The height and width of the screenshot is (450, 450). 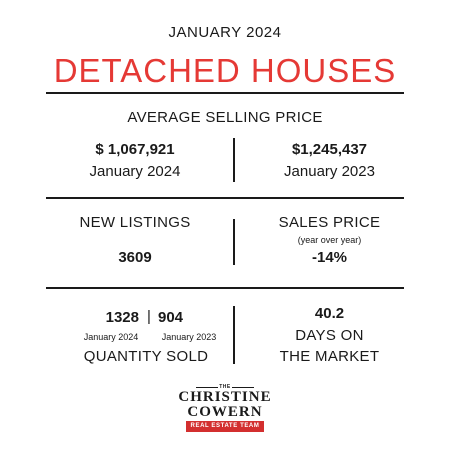 What do you see at coordinates (225, 32) in the screenshot?
I see `report-date: JANUARY 2024` at bounding box center [225, 32].